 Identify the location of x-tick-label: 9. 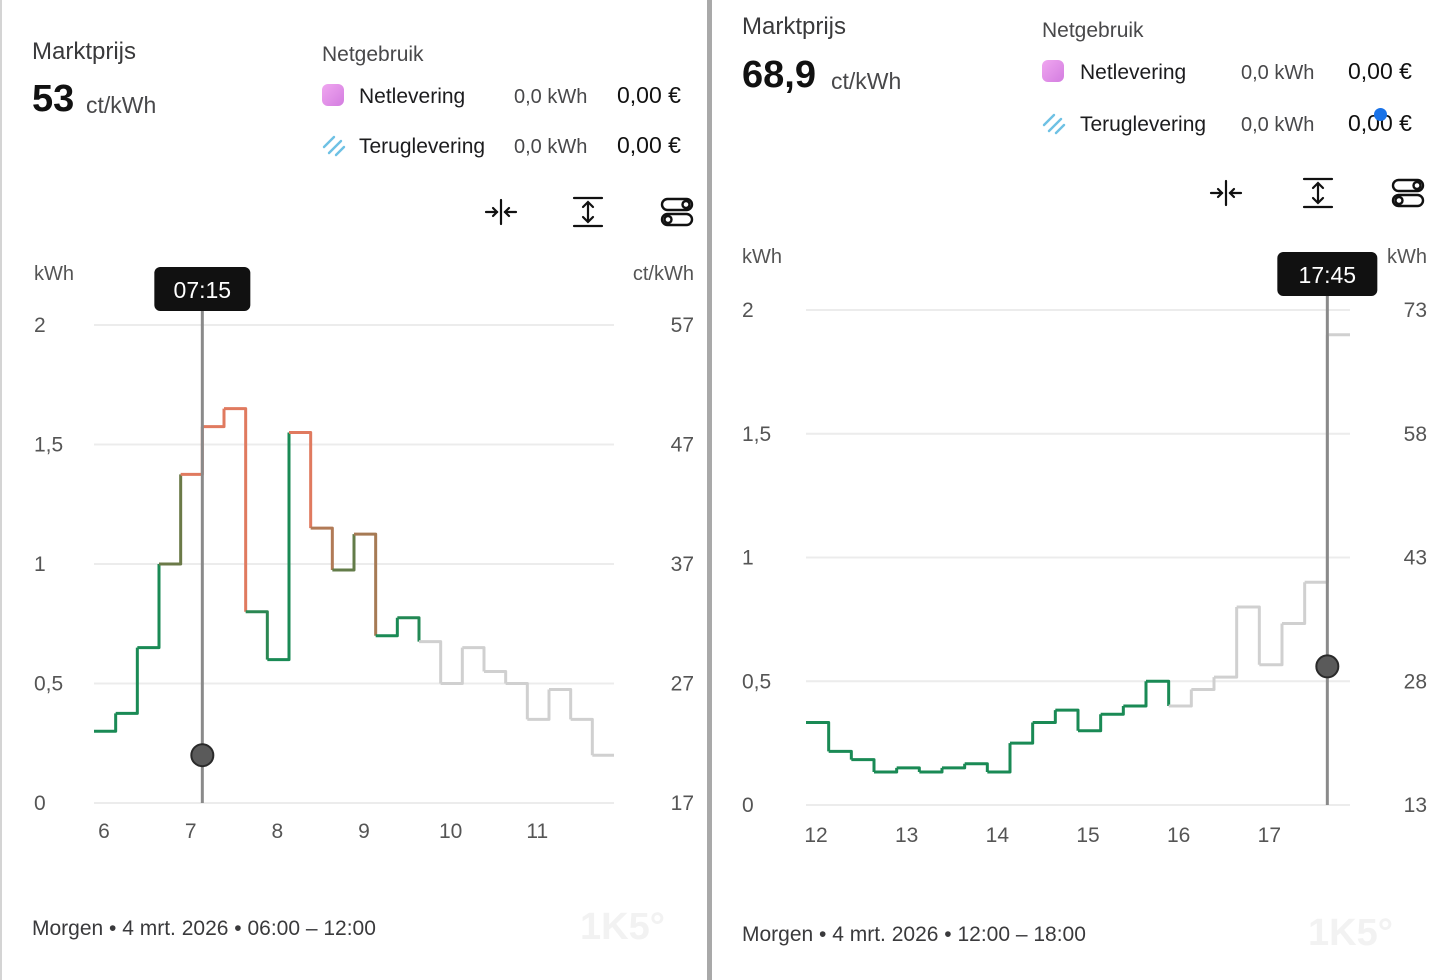
(364, 831).